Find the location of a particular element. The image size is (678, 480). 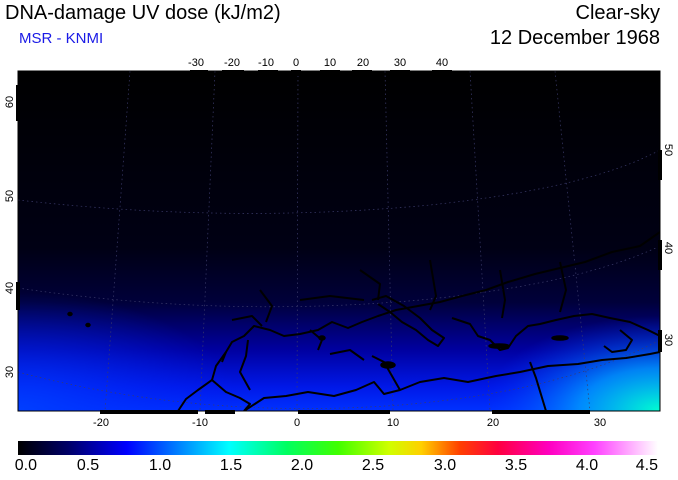

colorbar-label: 0.5 is located at coordinates (88, 465).